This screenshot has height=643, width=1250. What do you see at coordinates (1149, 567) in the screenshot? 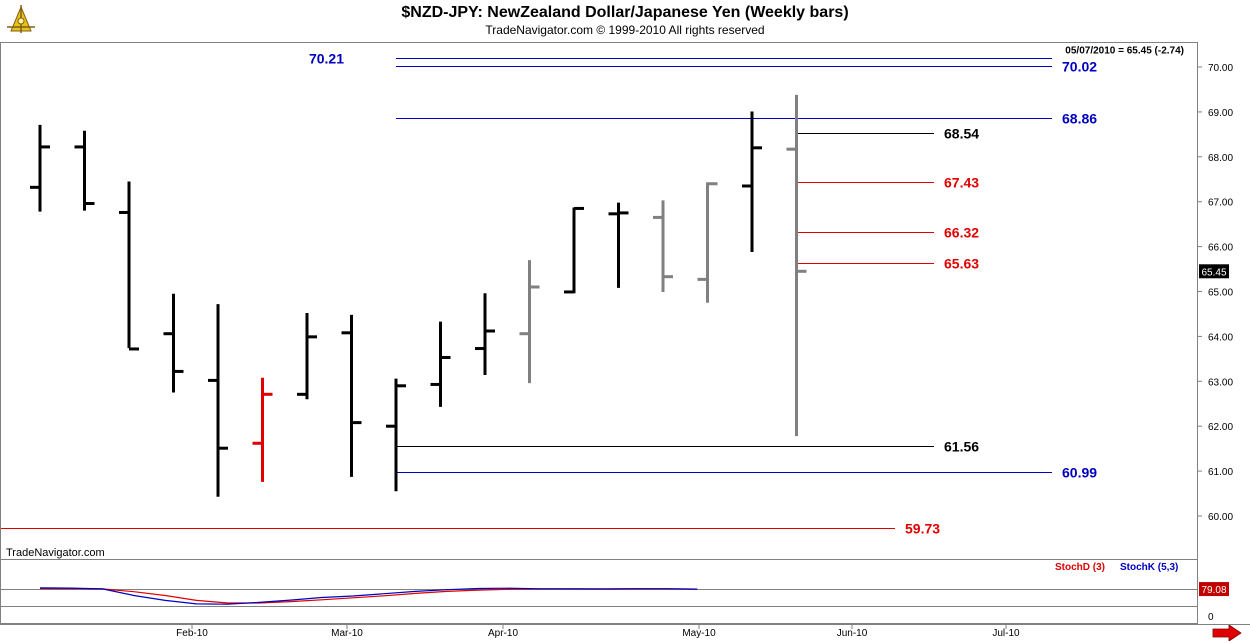
I see `stoch-legend-k: StochK (5,3)` at bounding box center [1149, 567].